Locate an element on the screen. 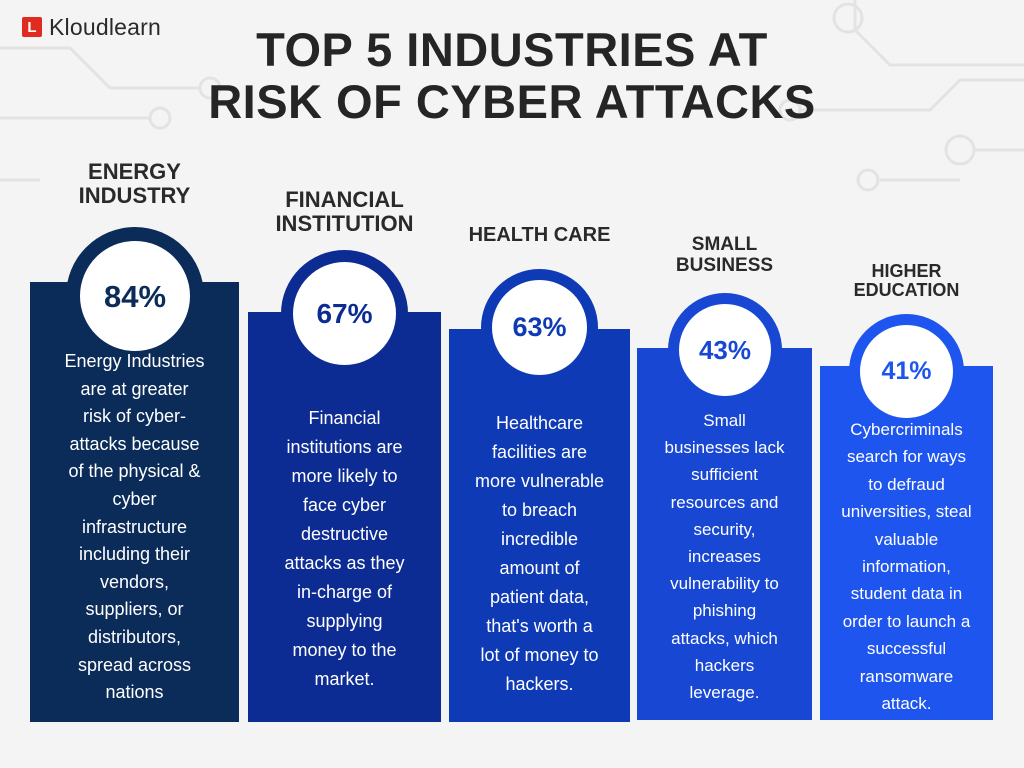  description-line: more vulnerable is located at coordinates (539, 481).